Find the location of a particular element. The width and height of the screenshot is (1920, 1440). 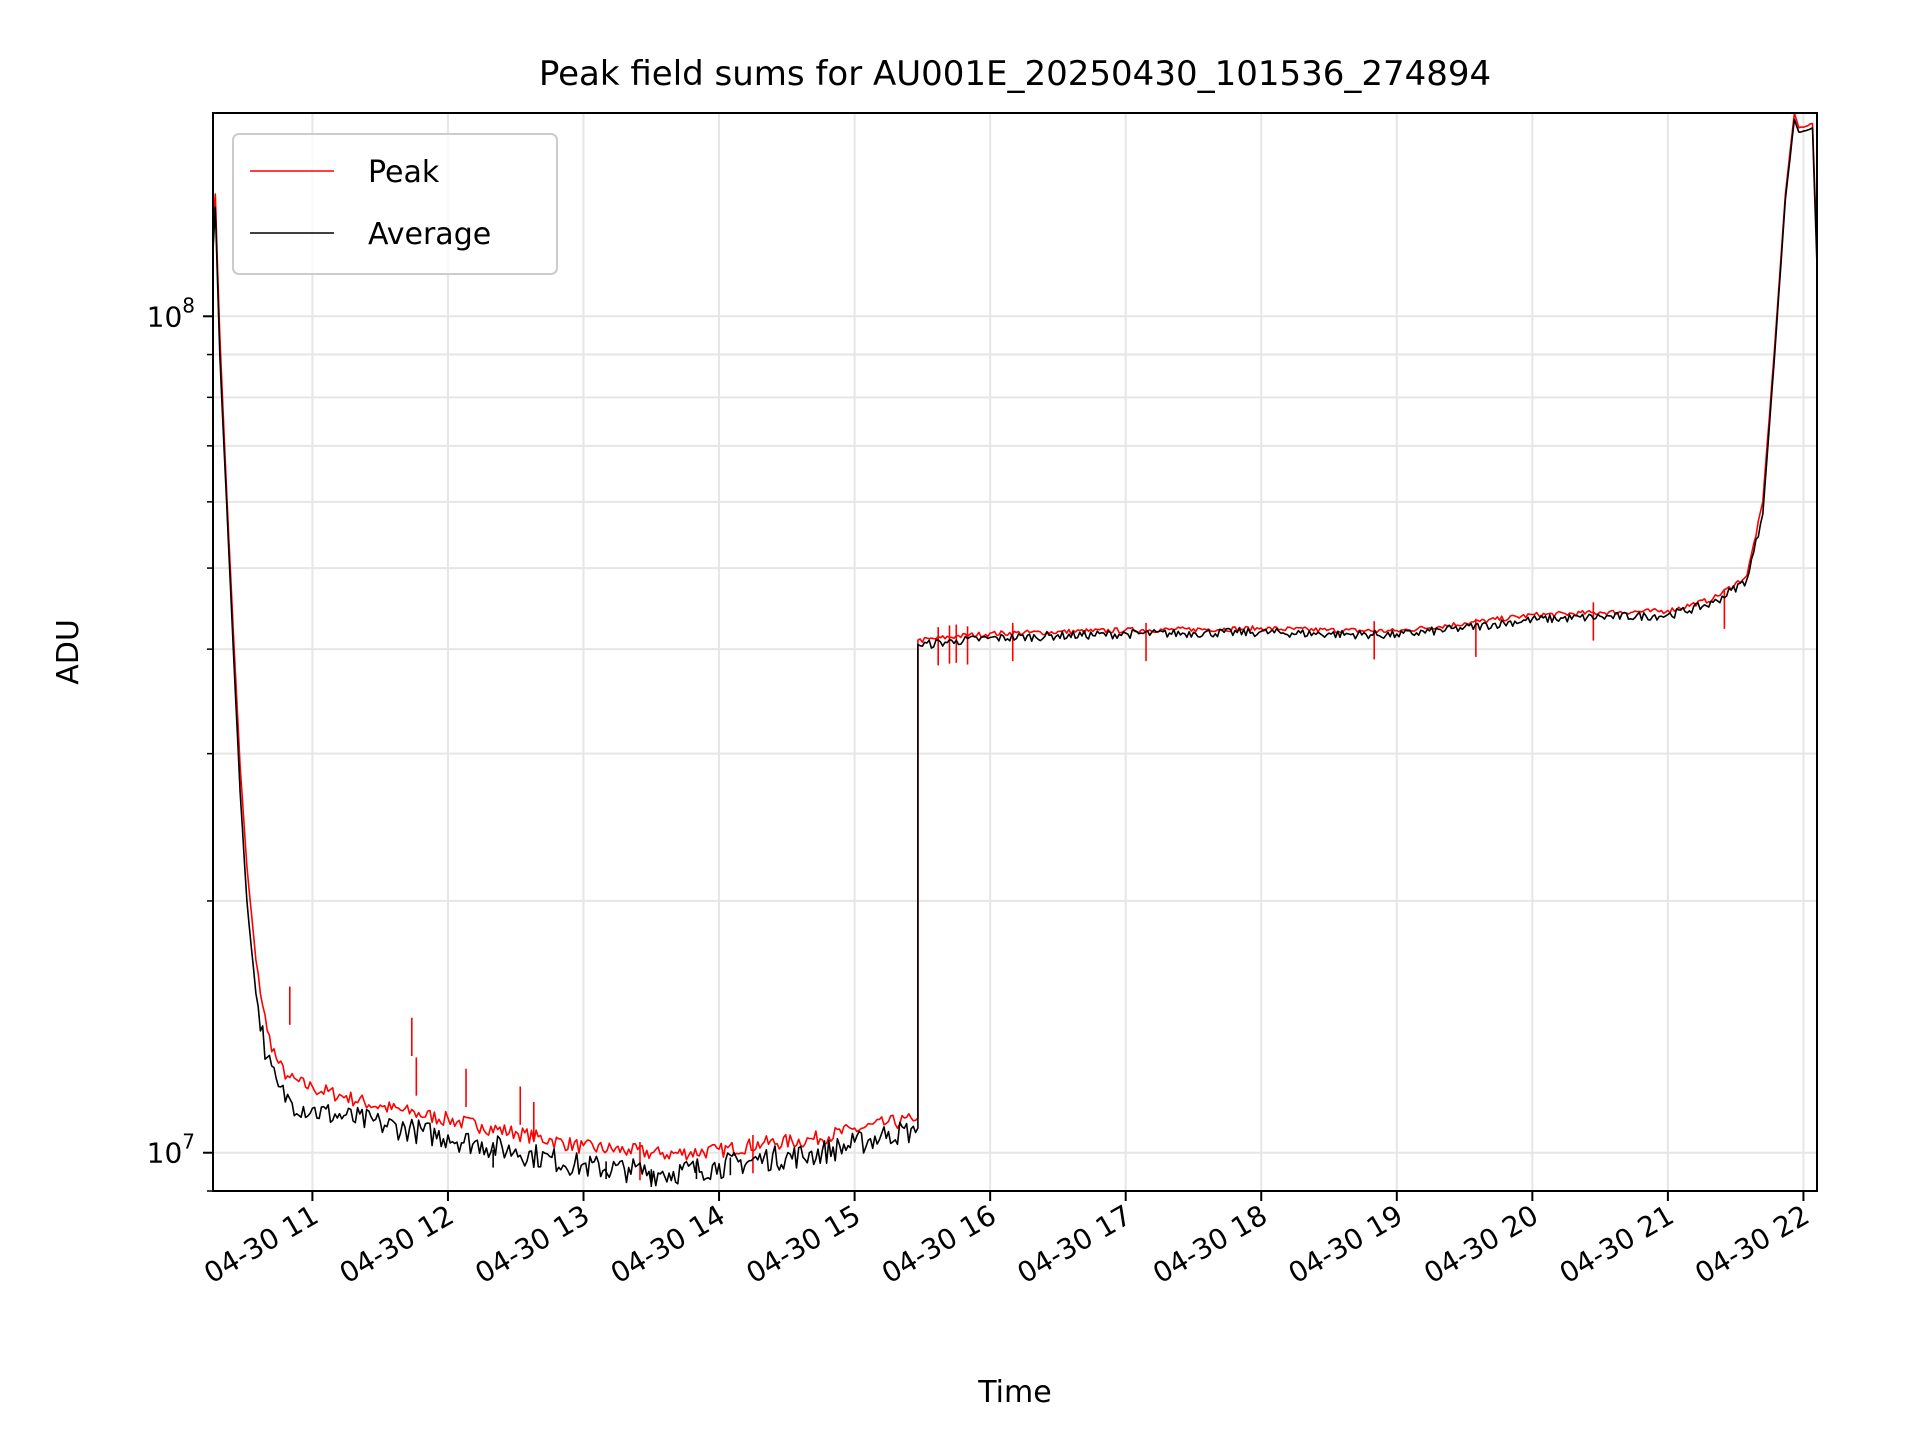

x-axis-label: Time is located at coordinates (1014, 1392).